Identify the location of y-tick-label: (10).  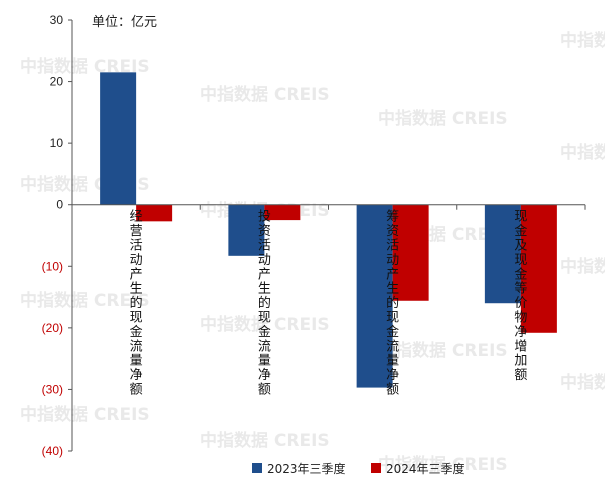
(52, 266).